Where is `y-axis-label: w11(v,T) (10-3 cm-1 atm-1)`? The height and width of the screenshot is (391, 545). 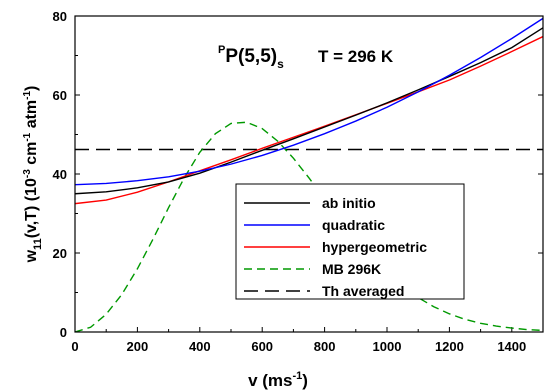
y-axis-label: w11(v,T) (10-3 cm-1 atm-1) is located at coordinates (33, 175).